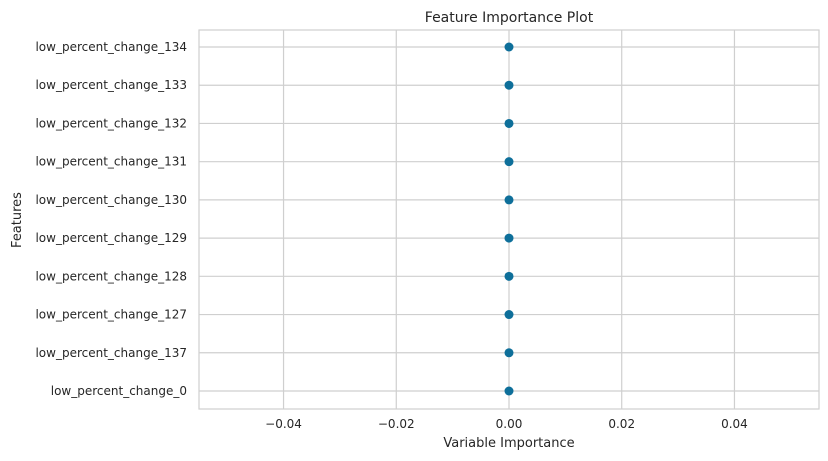 This screenshot has width=828, height=461. Describe the element at coordinates (111, 200) in the screenshot. I see `y-tick-label: low_percent_change_130` at that location.